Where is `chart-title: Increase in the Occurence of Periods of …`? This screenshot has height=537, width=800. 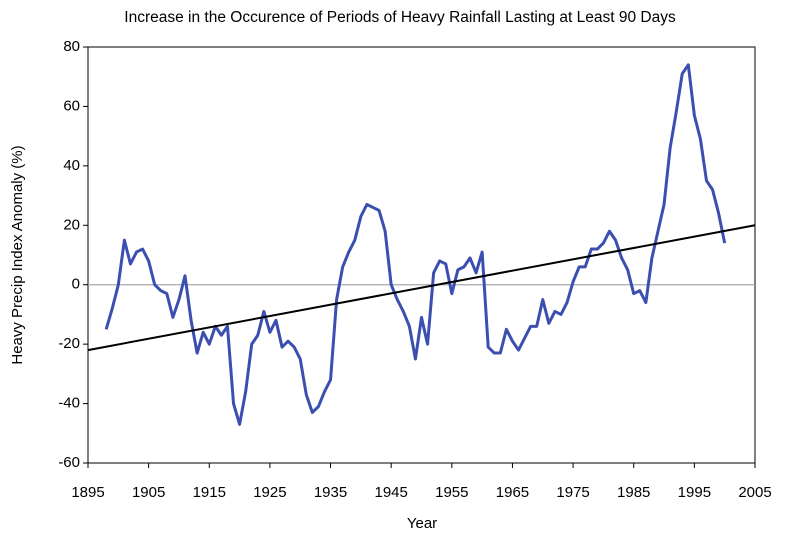 chart-title: Increase in the Occurence of Periods of … is located at coordinates (400, 17).